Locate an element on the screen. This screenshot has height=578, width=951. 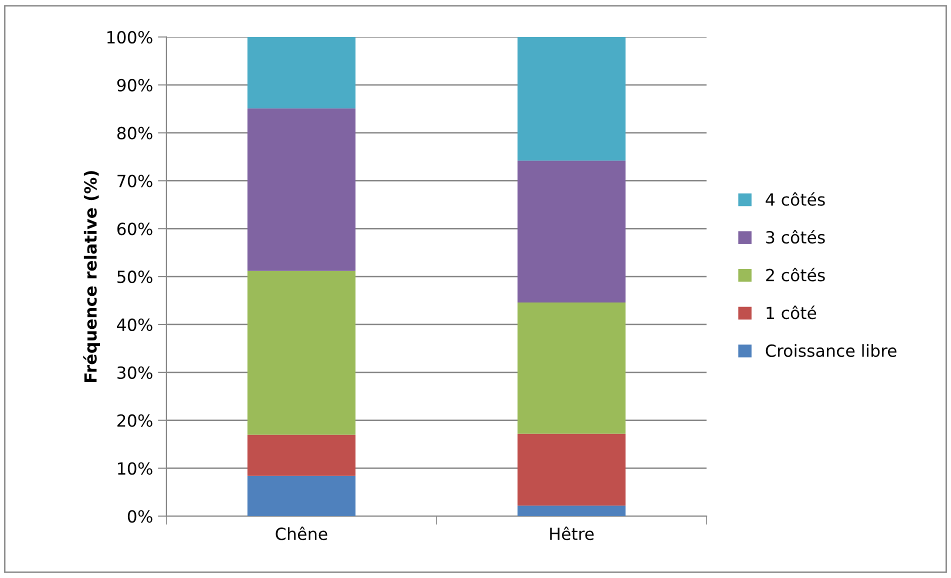
legend-label: 3 côtés is located at coordinates (795, 237).